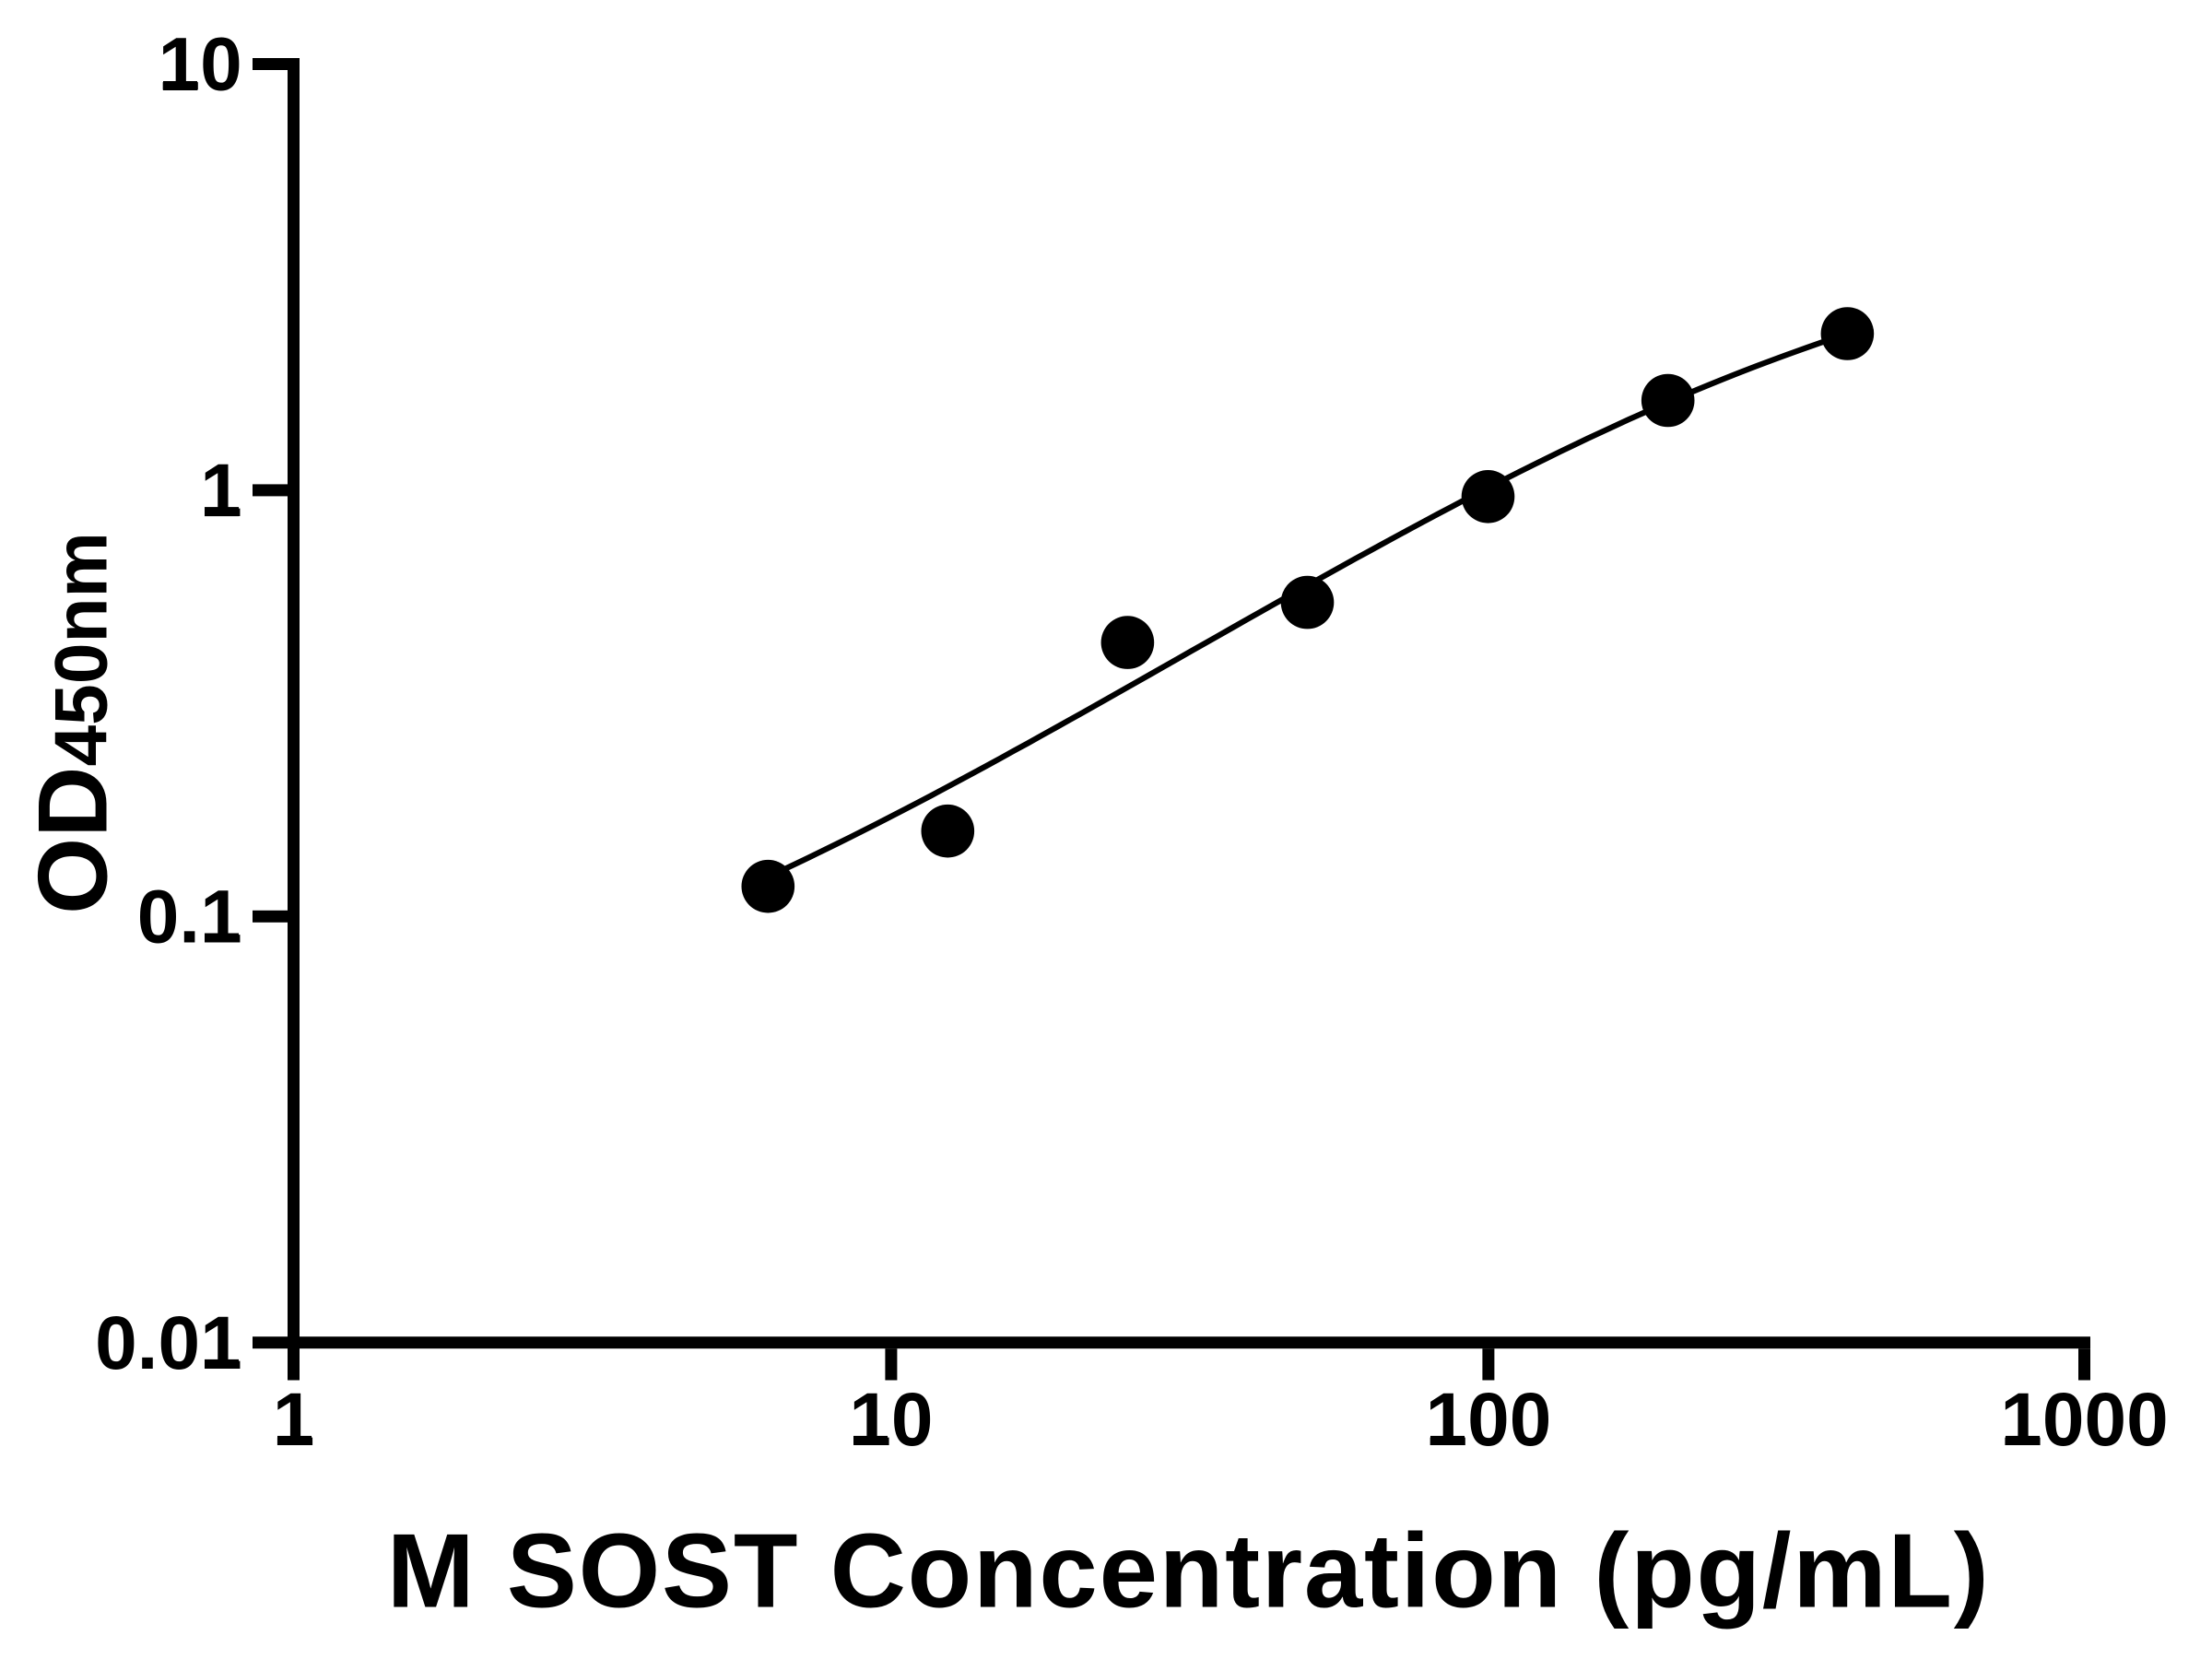 The width and height of the screenshot is (2212, 1659). What do you see at coordinates (1188, 1571) in the screenshot?
I see `svg-text: M SOST Concentration (pg/mL)` at bounding box center [1188, 1571].